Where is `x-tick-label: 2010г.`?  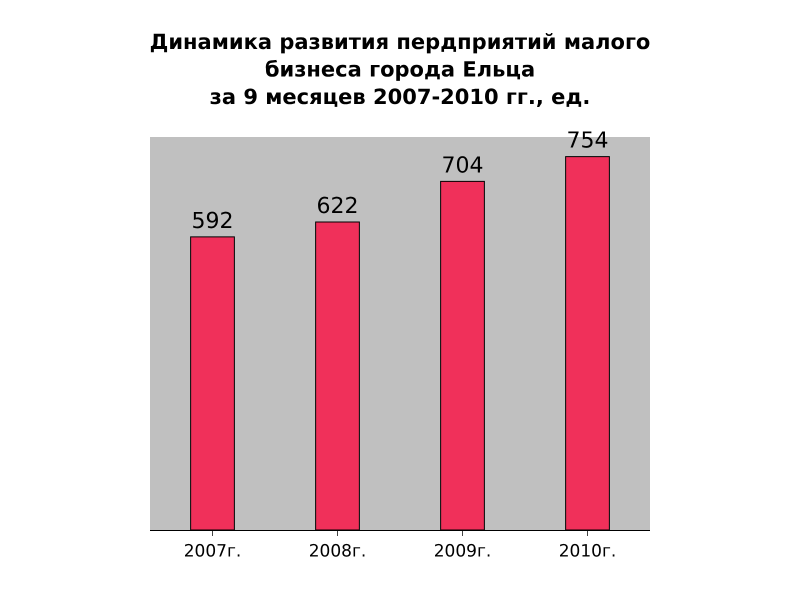
x-tick-label: 2010г. is located at coordinates (587, 551).